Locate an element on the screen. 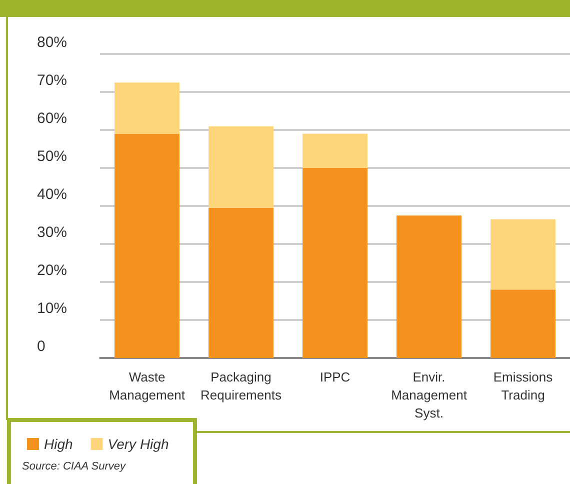  legend-label: High is located at coordinates (59, 444).